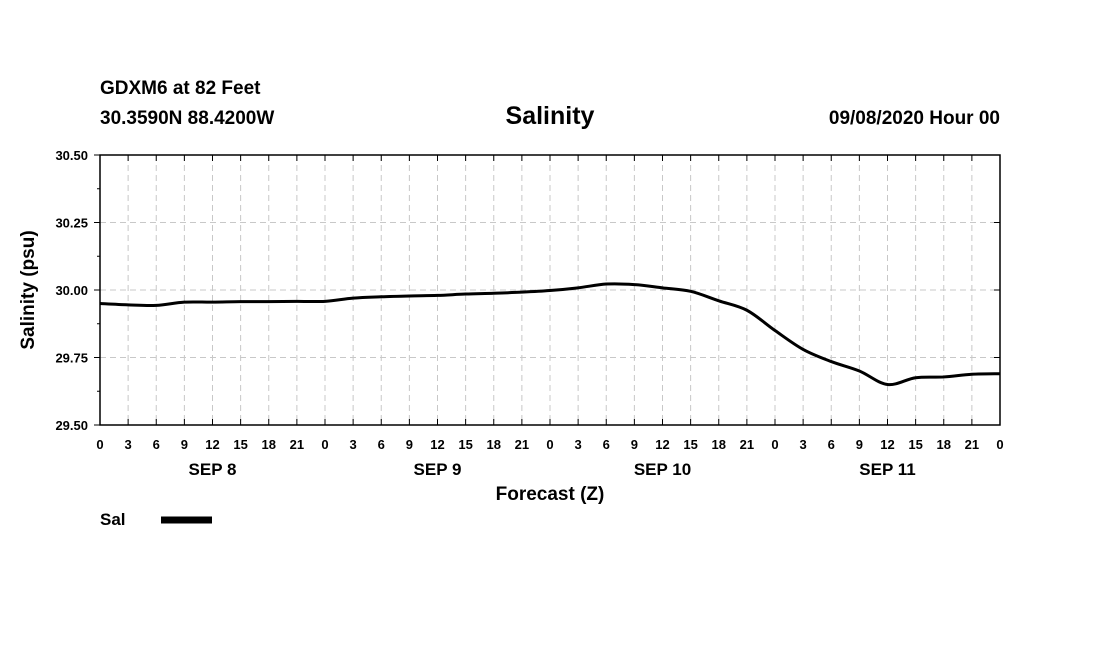 Image resolution: width=1100 pixels, height=650 pixels. I want to click on legend-label: Sal, so click(113, 519).